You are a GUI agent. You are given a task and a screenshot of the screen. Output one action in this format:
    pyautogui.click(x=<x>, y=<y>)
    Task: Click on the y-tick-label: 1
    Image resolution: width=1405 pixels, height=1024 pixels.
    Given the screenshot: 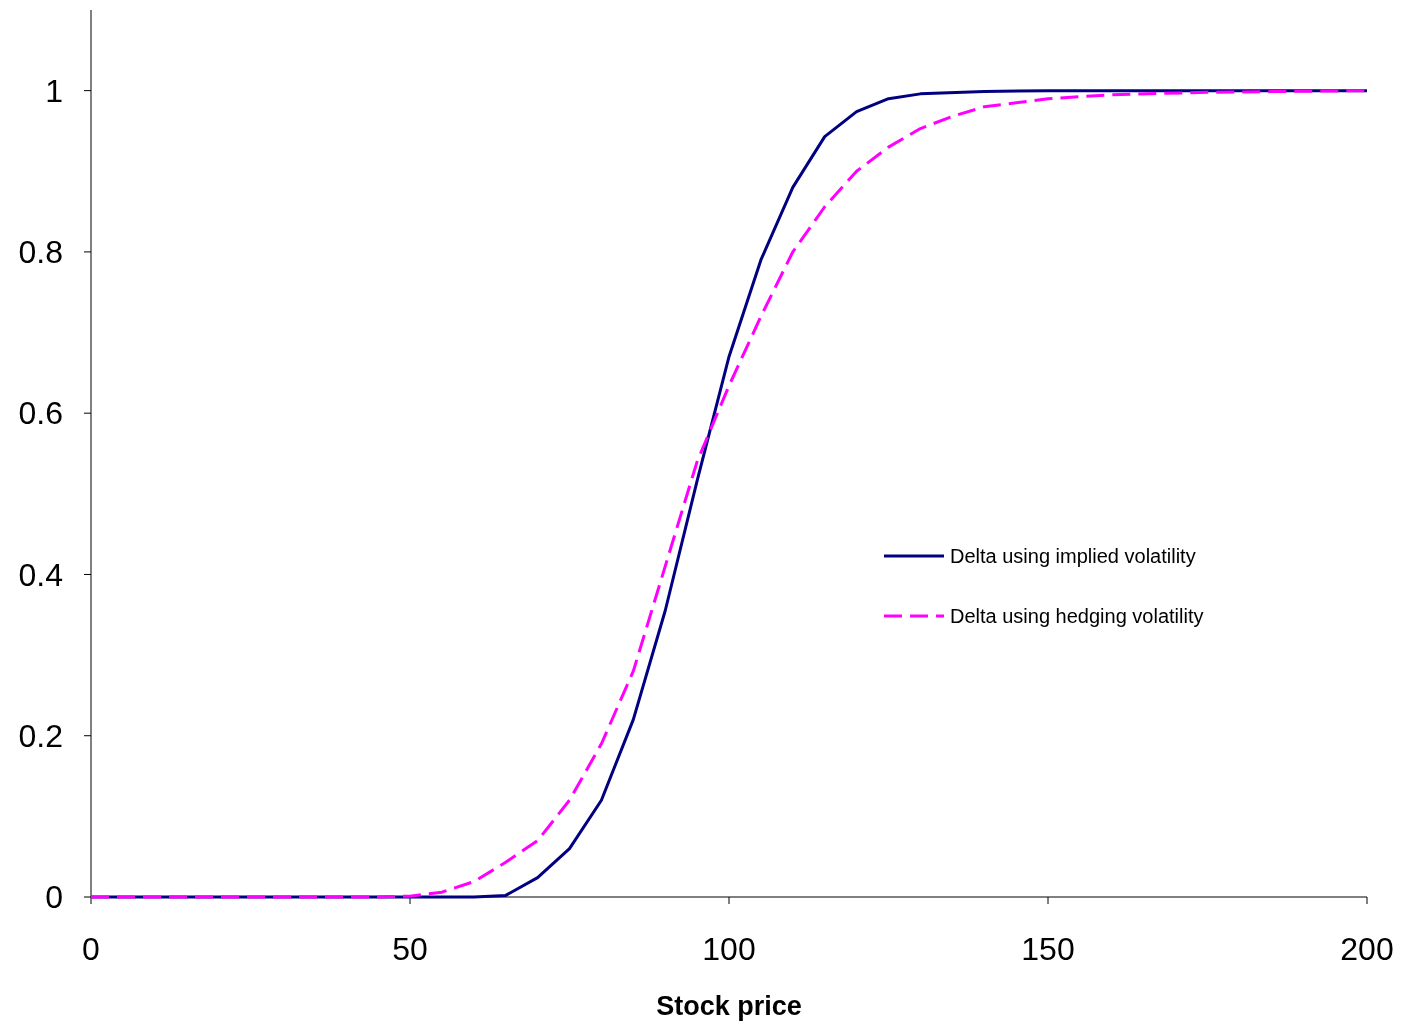 What is the action you would take?
    pyautogui.click(x=54, y=90)
    